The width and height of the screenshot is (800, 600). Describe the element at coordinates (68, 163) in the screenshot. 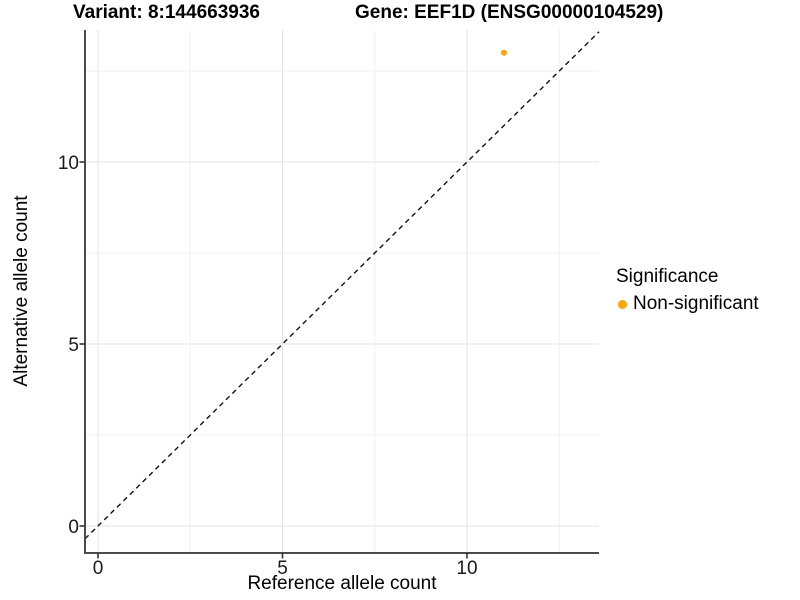

I see `y-tick-label: 10` at that location.